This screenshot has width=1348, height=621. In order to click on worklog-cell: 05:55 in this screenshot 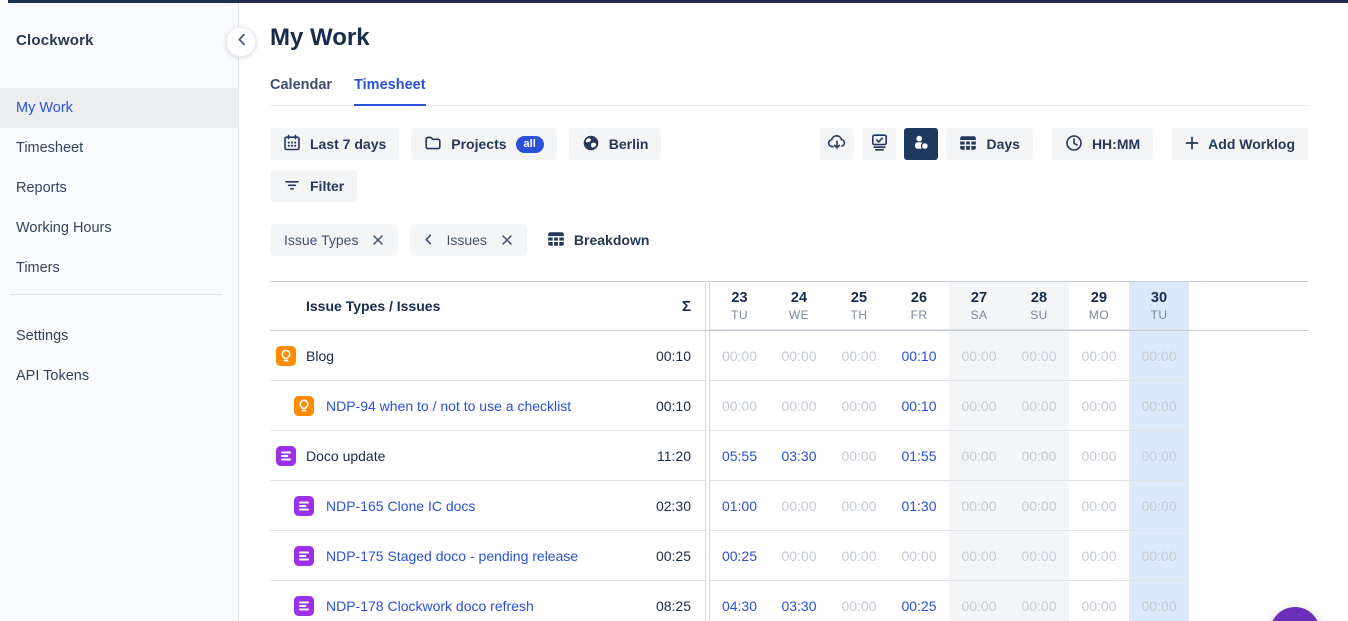, I will do `click(739, 456)`.